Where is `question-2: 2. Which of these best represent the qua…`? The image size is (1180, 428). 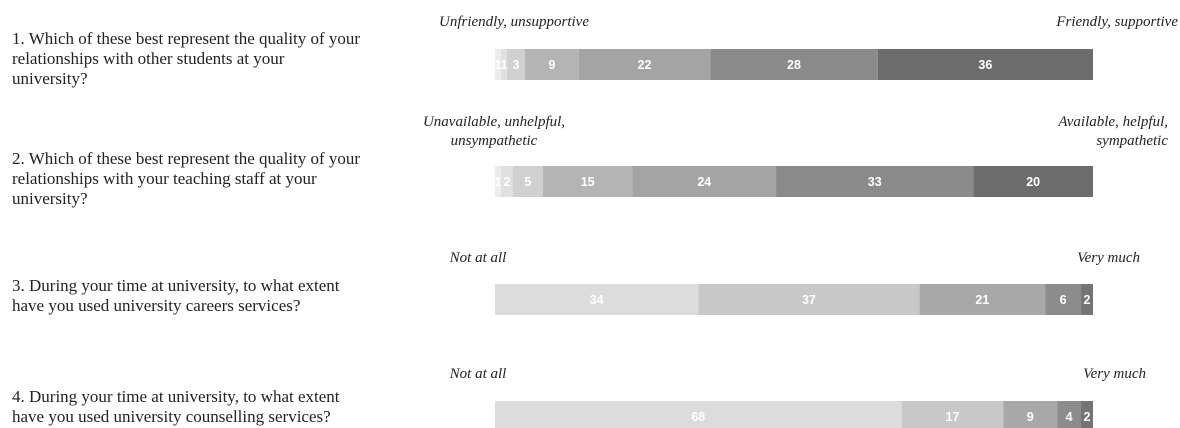
question-2: 2. Which of these best represent the qua… is located at coordinates (186, 178).